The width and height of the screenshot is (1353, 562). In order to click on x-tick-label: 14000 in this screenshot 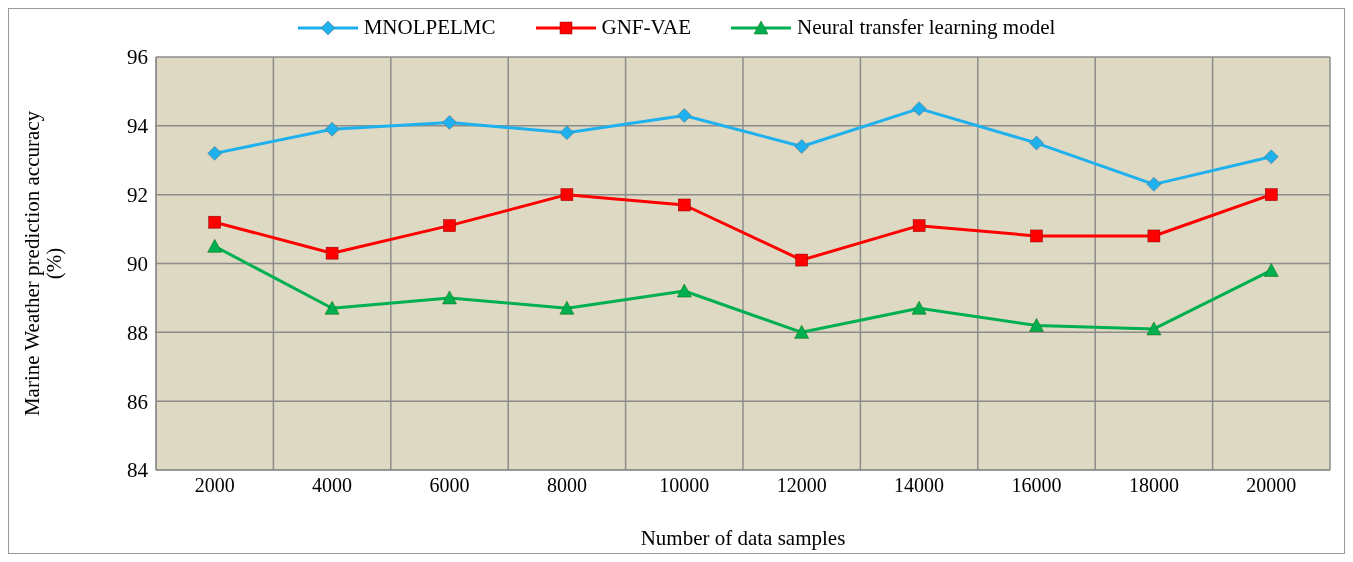, I will do `click(919, 485)`.